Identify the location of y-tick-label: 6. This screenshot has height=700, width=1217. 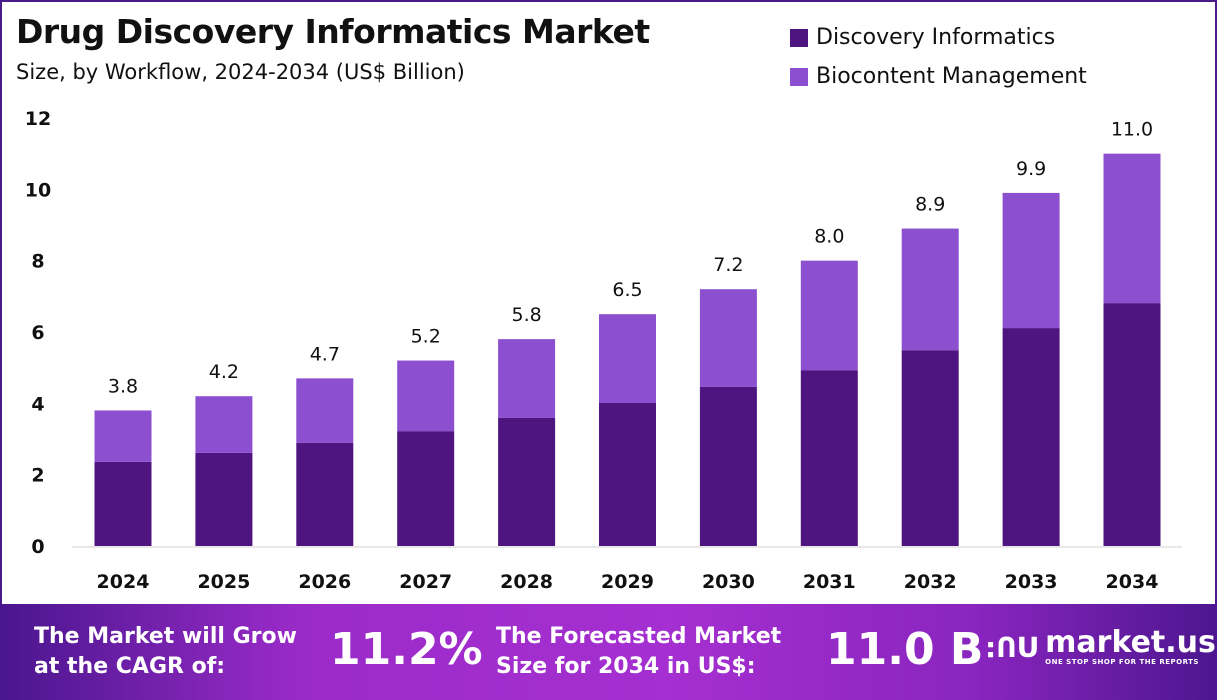
(37, 333).